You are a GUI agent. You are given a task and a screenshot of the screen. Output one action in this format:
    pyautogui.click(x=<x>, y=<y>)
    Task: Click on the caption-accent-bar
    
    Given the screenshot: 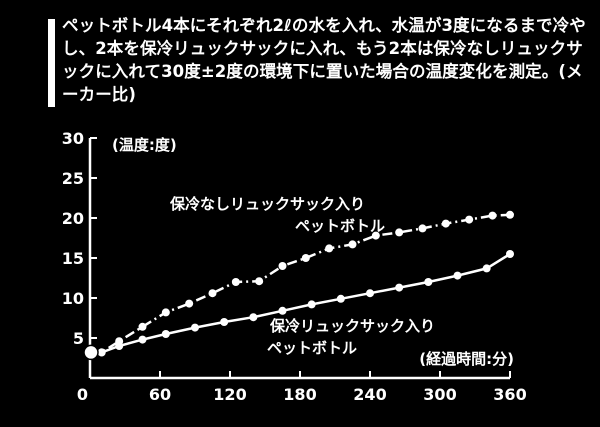 What is the action you would take?
    pyautogui.click(x=51, y=63)
    